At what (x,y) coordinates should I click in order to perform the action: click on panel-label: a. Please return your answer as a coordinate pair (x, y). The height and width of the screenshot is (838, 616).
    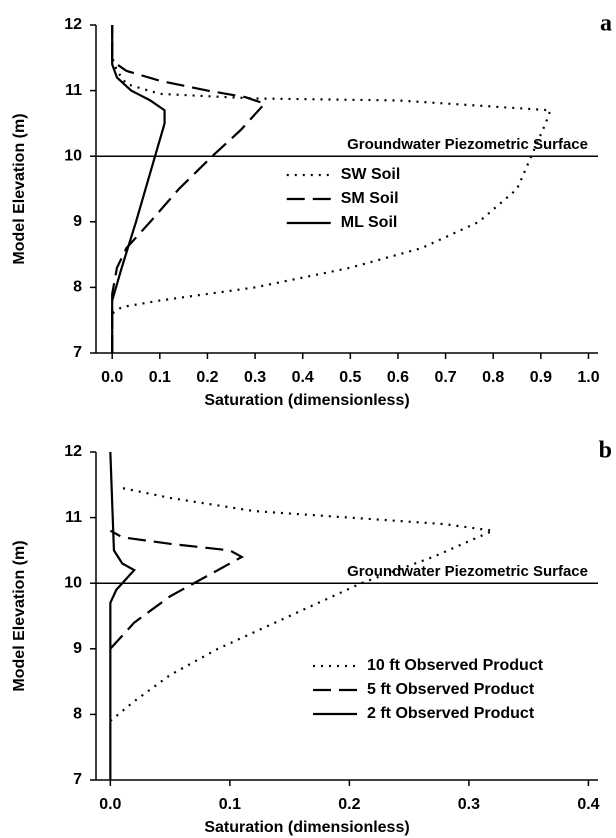
    Looking at the image, I should click on (606, 24).